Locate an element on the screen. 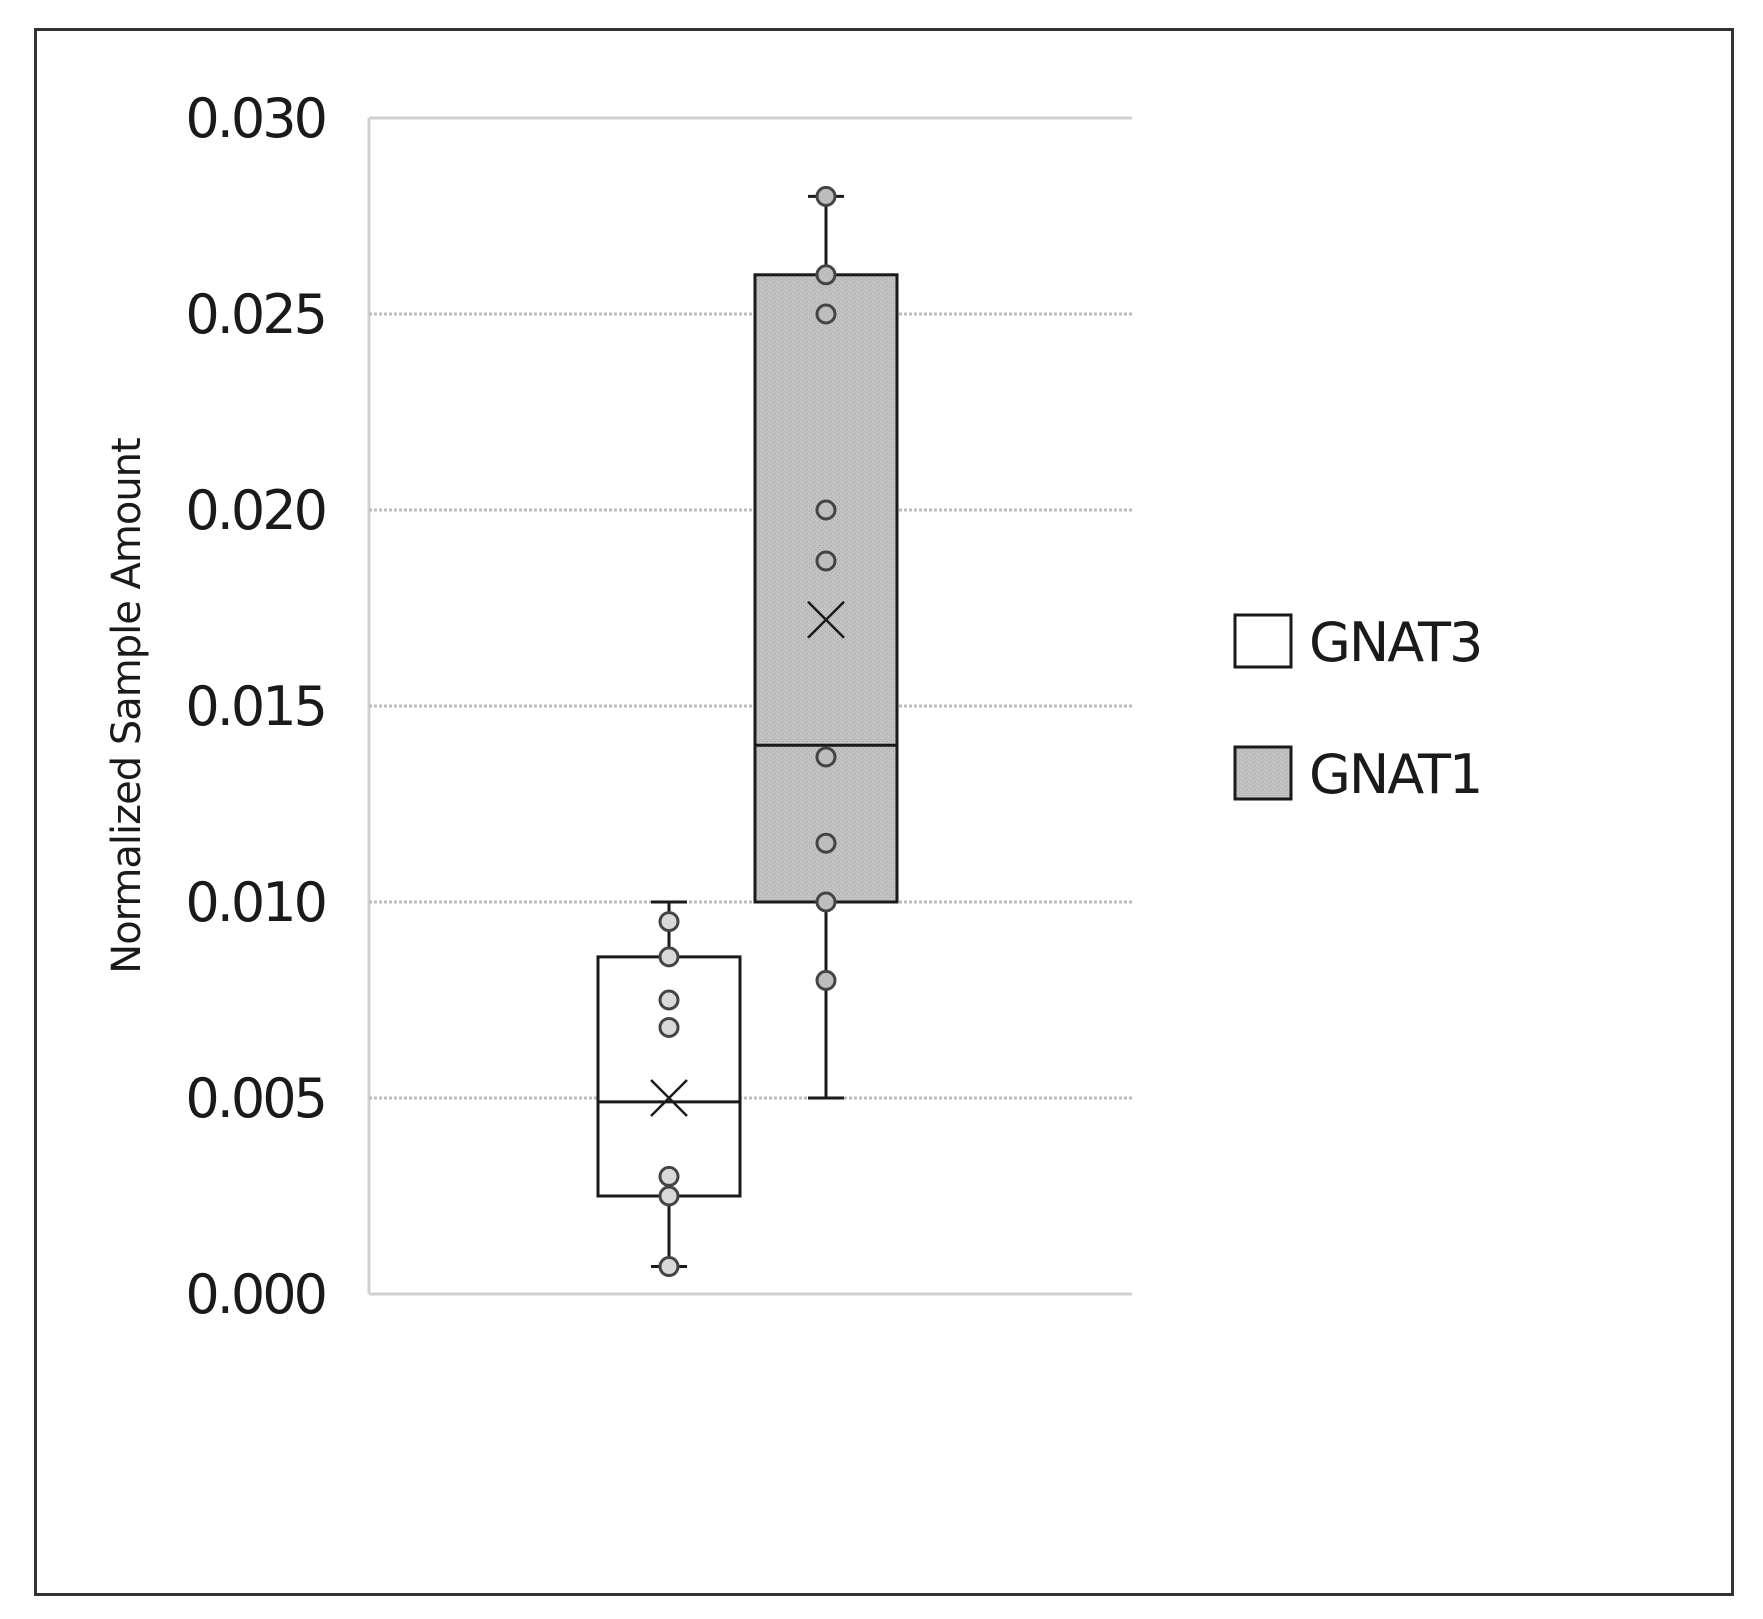 The image size is (1763, 1619). legend-label: GNAT3 is located at coordinates (1395, 642).